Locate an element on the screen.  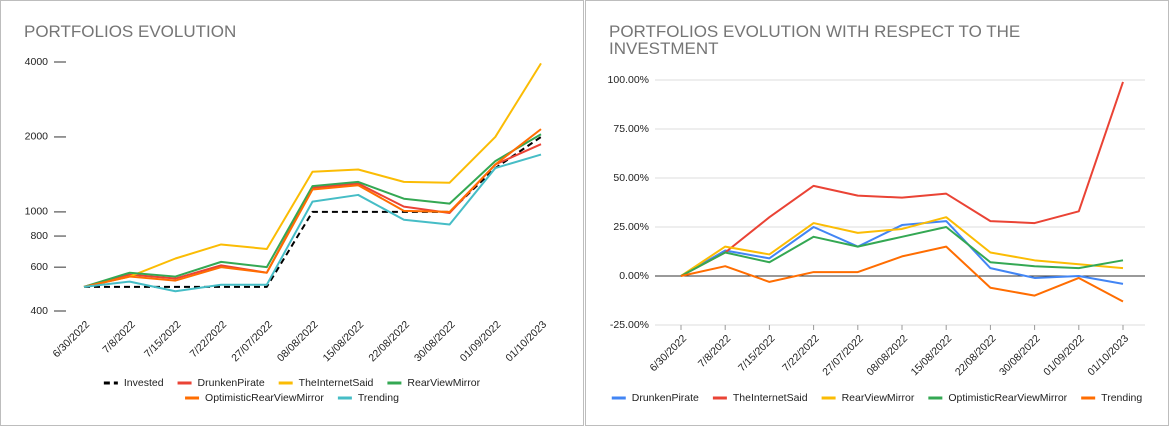
y-tick-label: 2000 is located at coordinates (37, 137).